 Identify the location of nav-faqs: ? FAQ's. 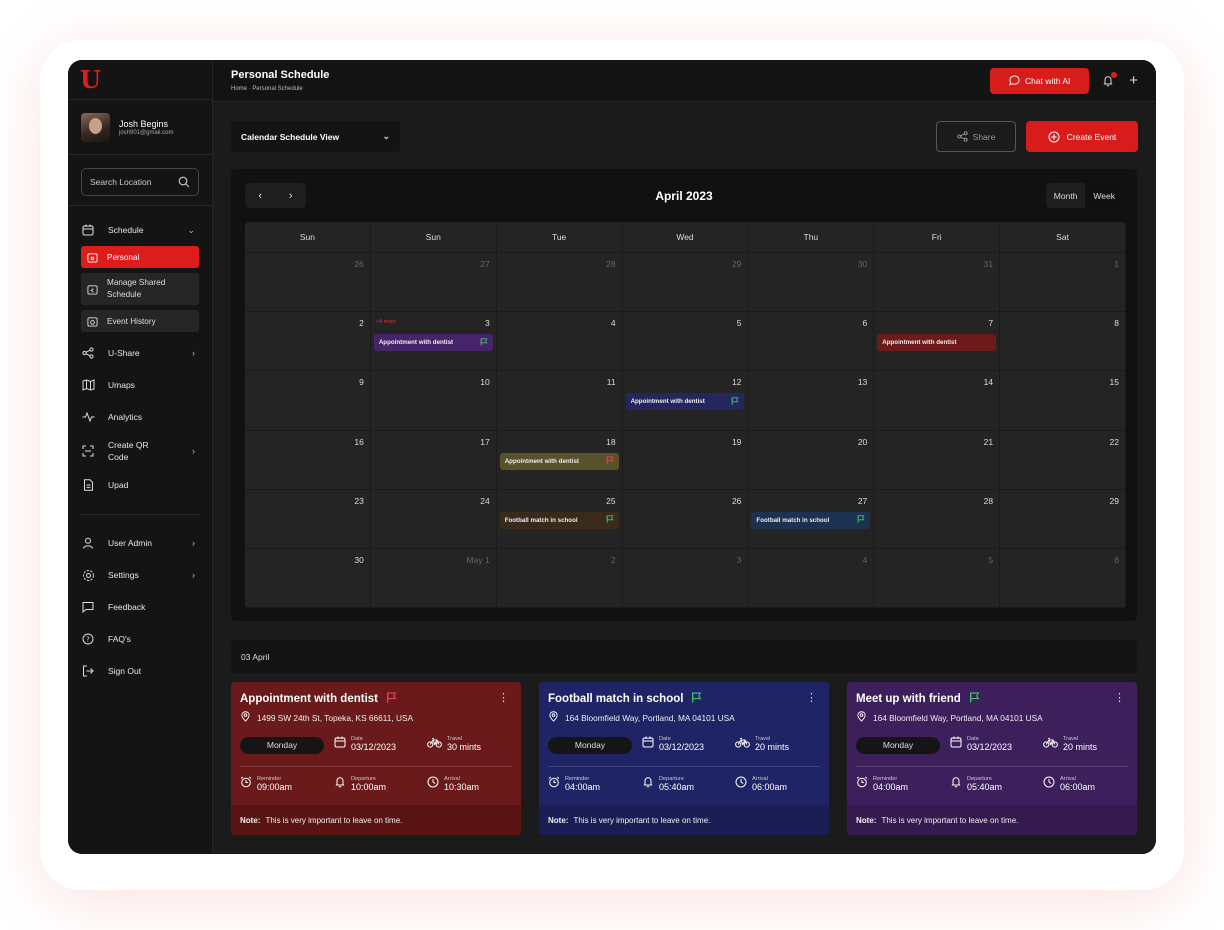
(140, 639).